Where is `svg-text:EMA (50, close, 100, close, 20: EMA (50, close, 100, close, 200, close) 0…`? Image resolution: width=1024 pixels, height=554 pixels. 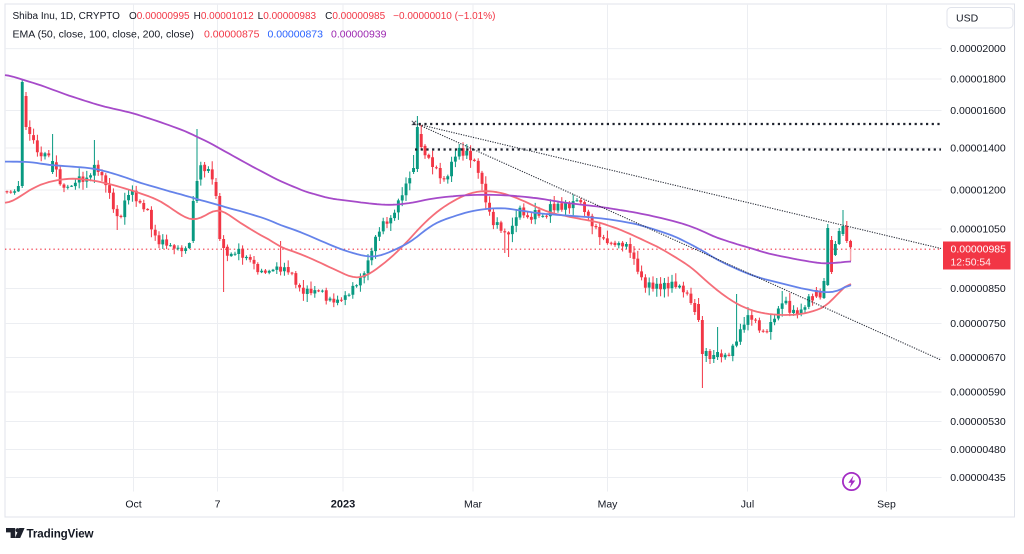 svg-text:EMA (50, close, 100, close, 20: EMA (50, close, 100, close, 200, close) 0… is located at coordinates (200, 35).